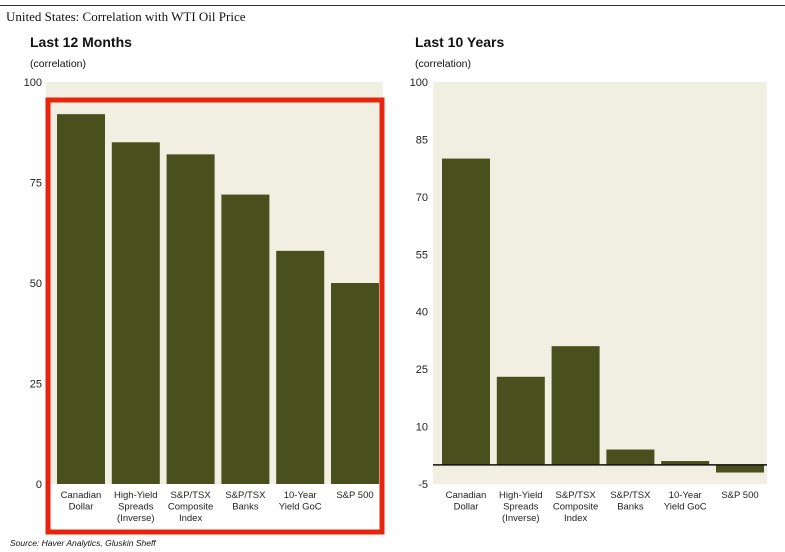  I want to click on panel-1-ytick: 25, so click(36, 385).